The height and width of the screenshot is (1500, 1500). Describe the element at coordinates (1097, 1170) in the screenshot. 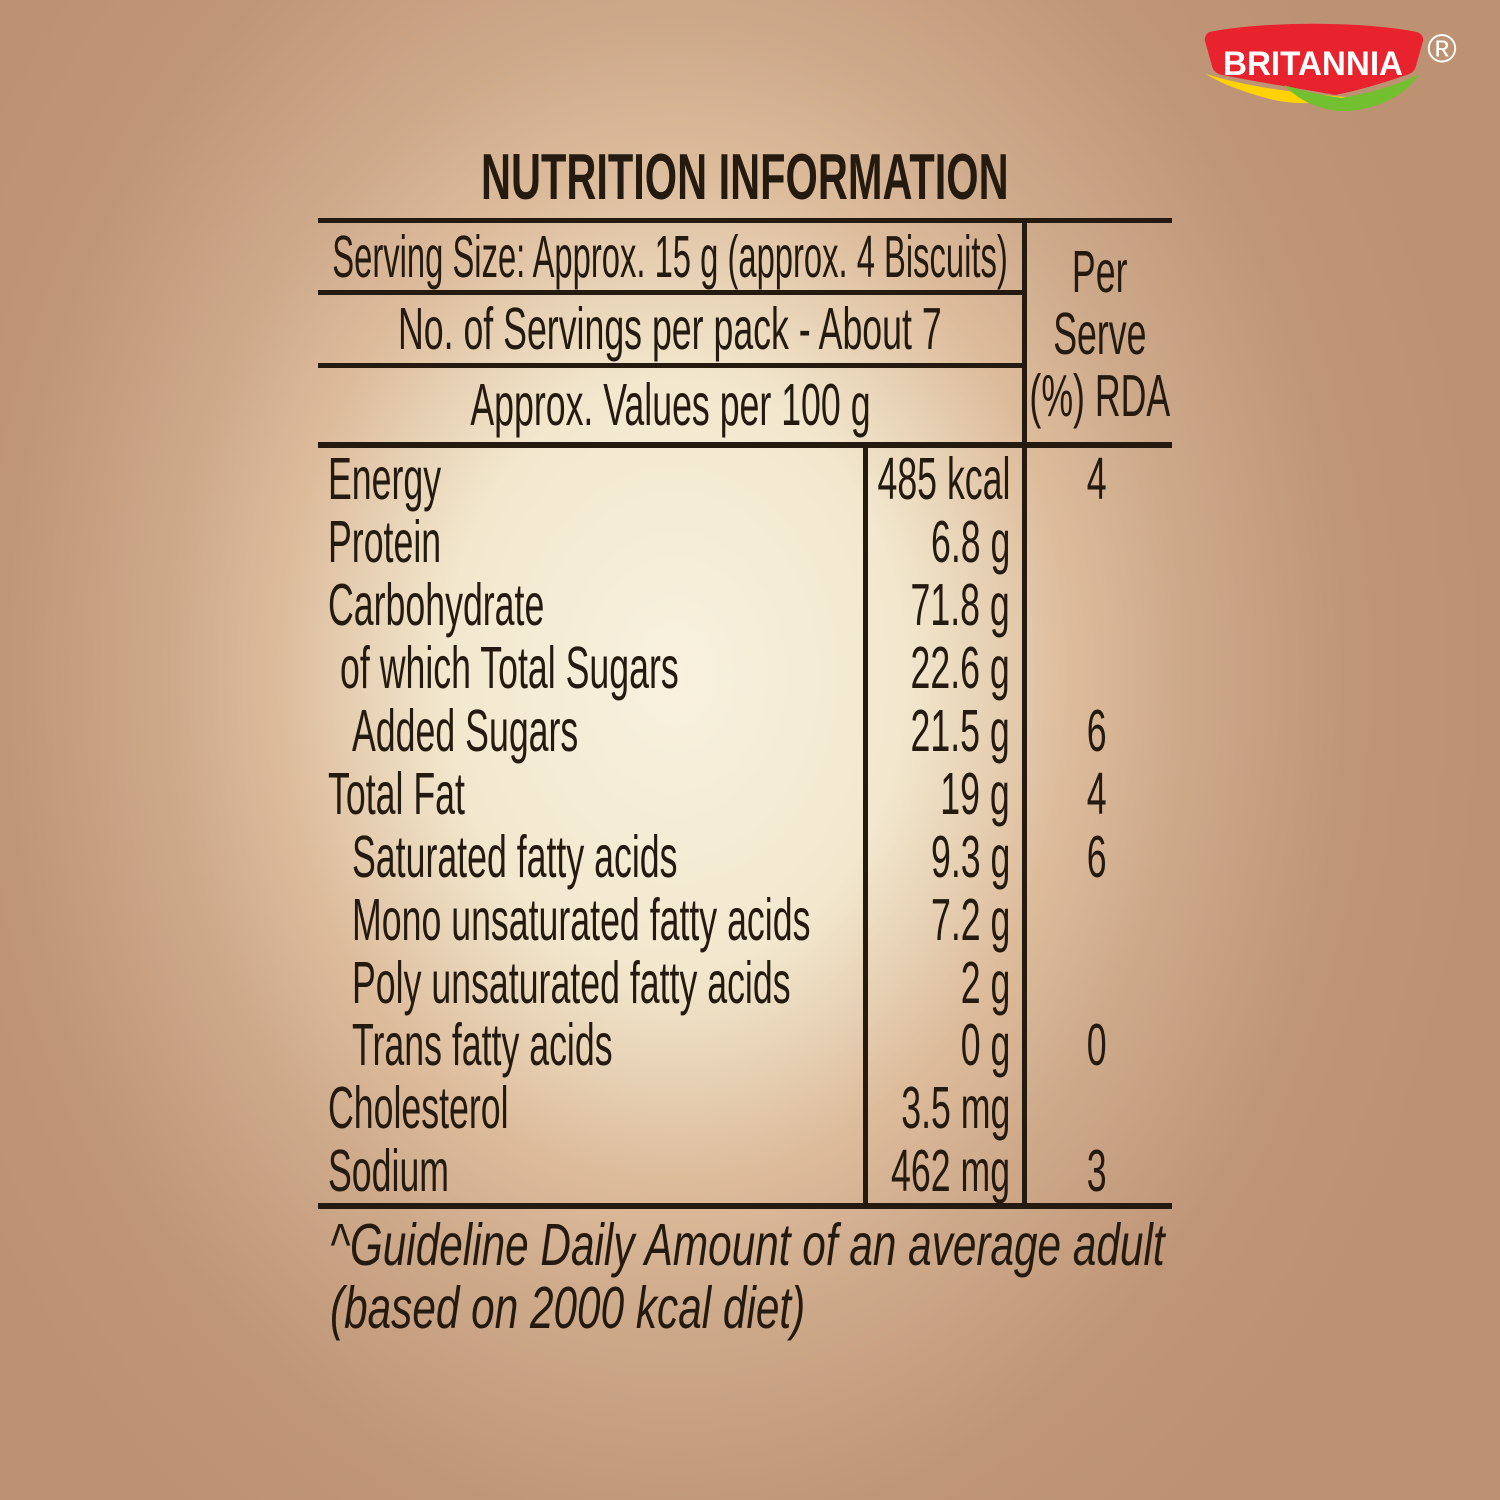

I see `nutrient-rda: 3` at that location.